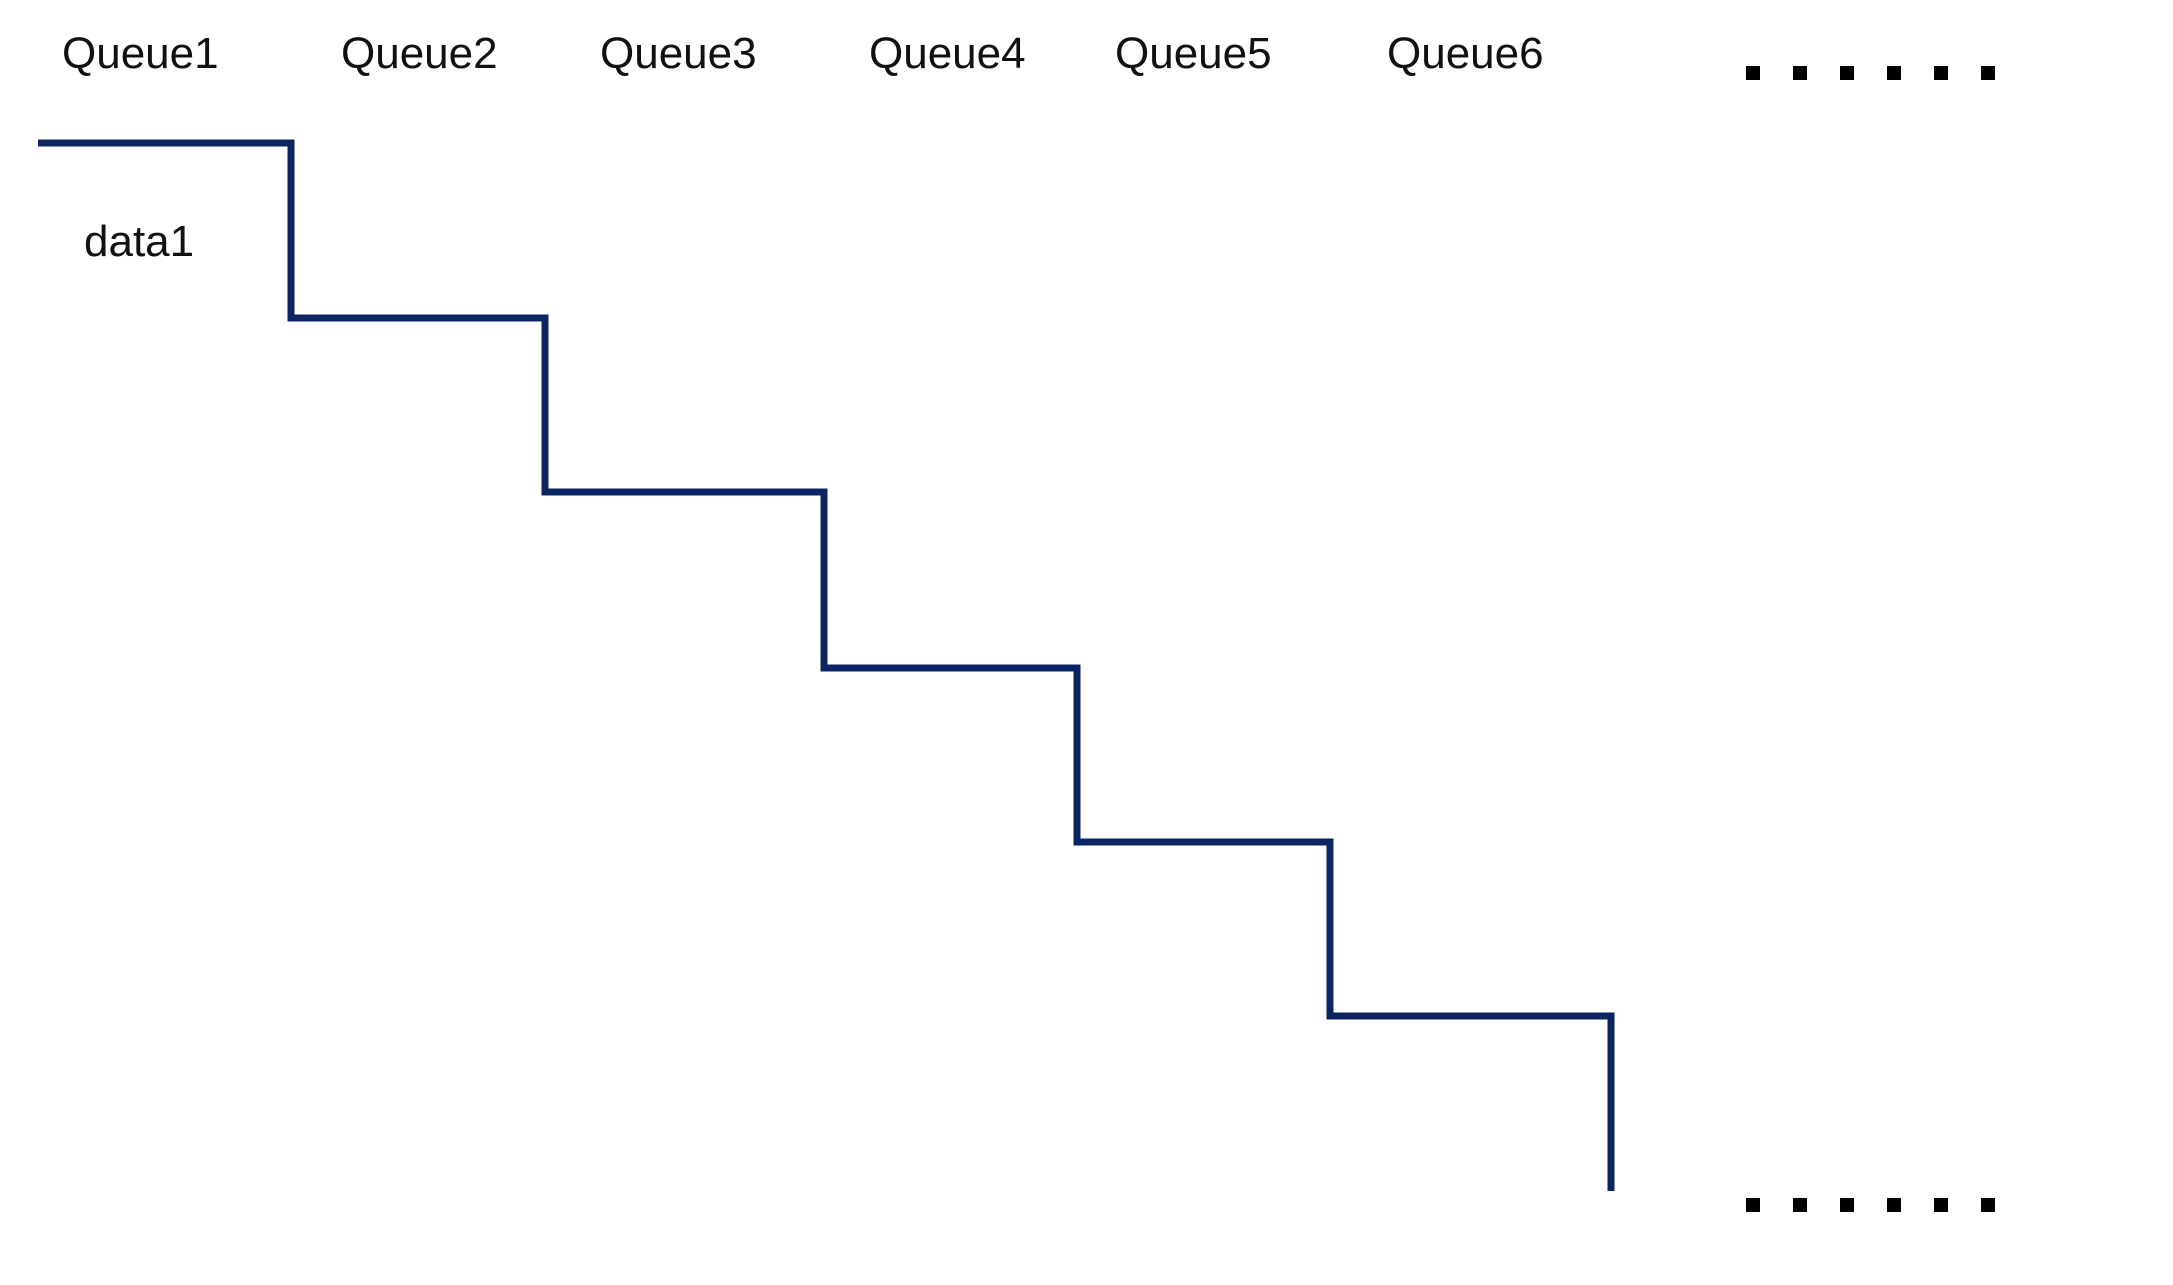  What do you see at coordinates (139, 241) in the screenshot?
I see `data-label: data1` at bounding box center [139, 241].